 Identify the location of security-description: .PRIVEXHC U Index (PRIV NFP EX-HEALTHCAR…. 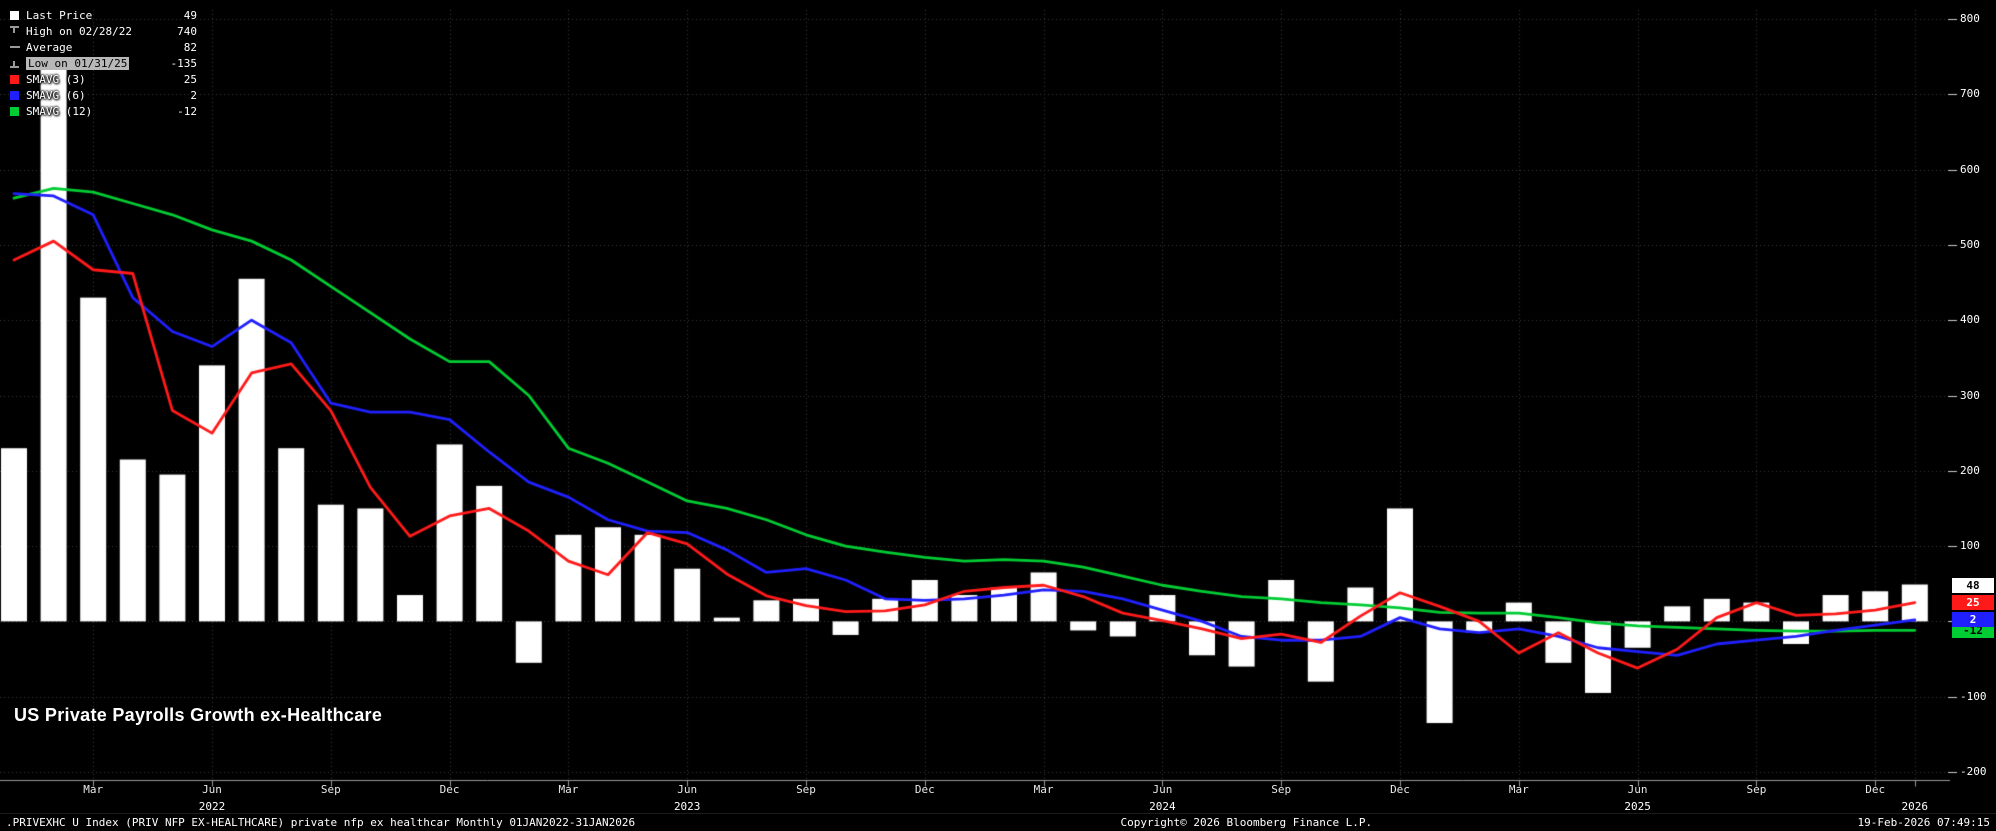
(321, 822).